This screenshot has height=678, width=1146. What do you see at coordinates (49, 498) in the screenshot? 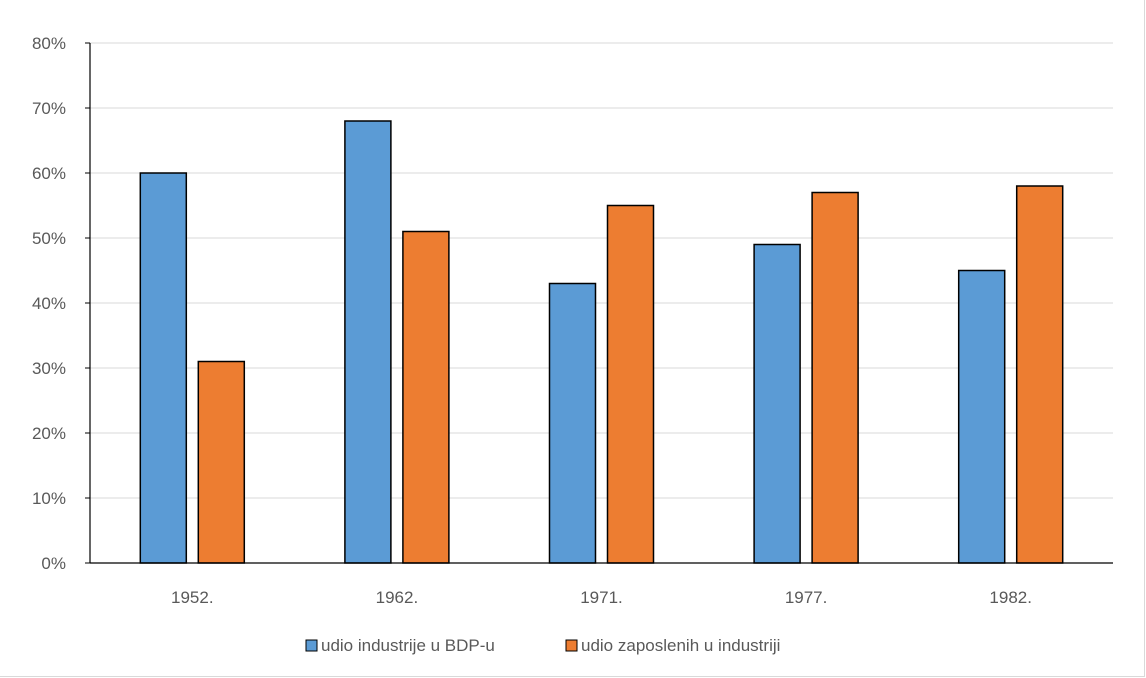
I see `y-tick-label: 10%` at bounding box center [49, 498].